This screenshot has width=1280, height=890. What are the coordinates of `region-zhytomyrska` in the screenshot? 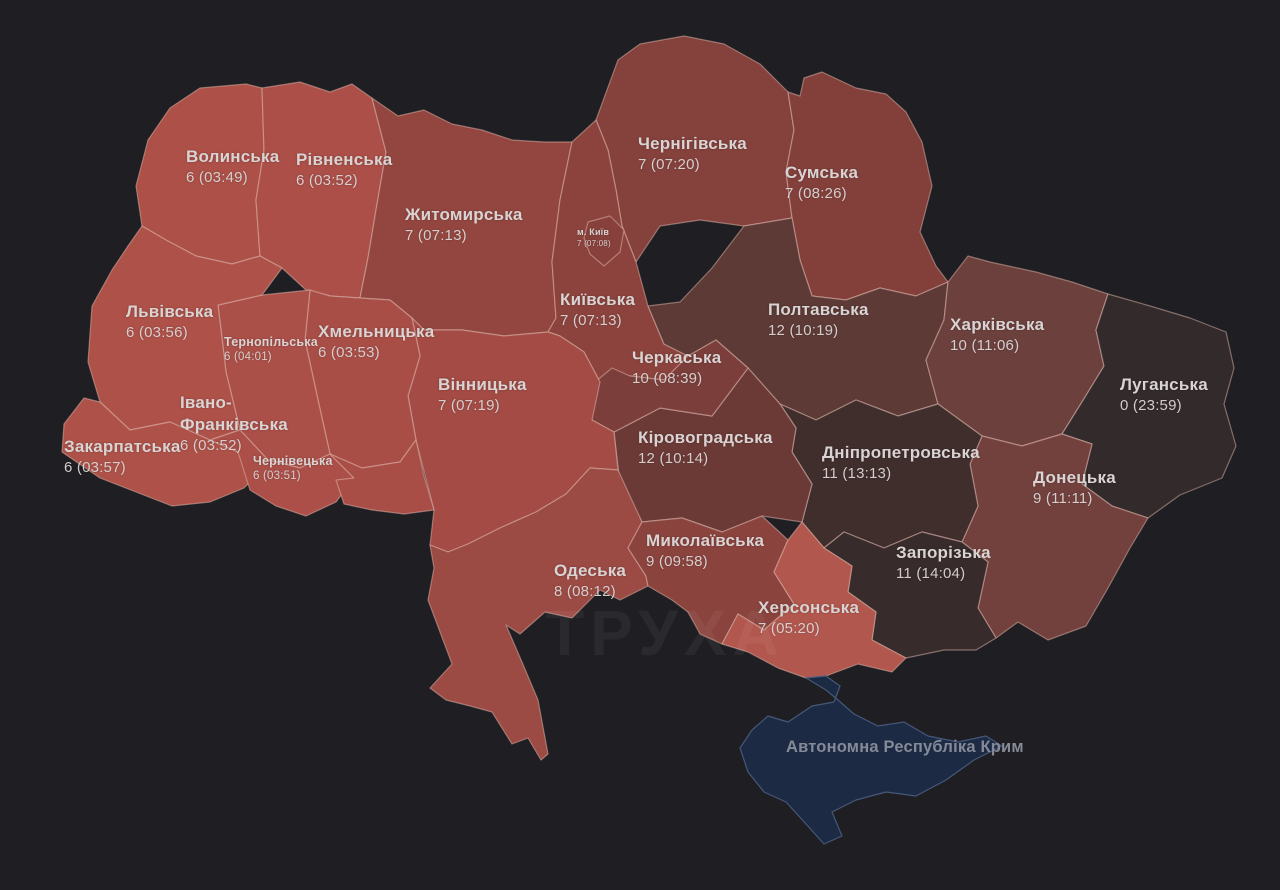 It's located at (466, 217).